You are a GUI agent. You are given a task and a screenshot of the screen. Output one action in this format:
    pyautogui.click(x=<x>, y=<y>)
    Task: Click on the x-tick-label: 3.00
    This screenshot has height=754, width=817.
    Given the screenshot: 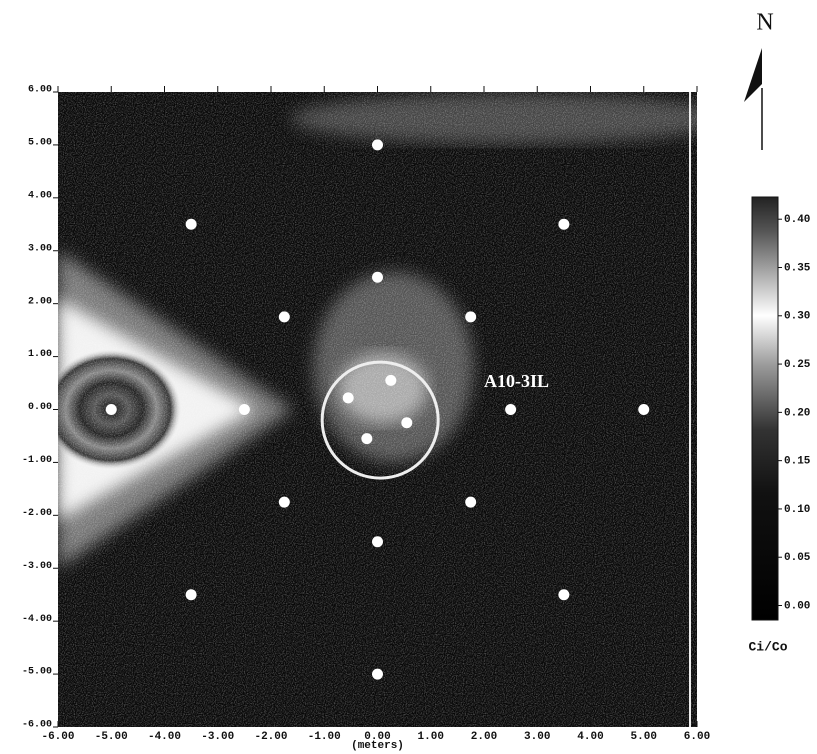 What is the action you would take?
    pyautogui.click(x=537, y=737)
    